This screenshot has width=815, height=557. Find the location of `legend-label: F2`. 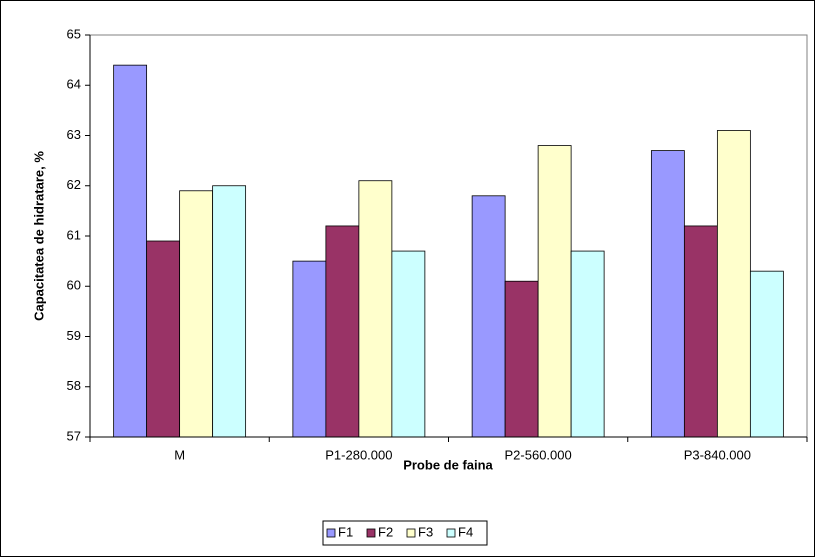

legend-label: F2 is located at coordinates (385, 531).